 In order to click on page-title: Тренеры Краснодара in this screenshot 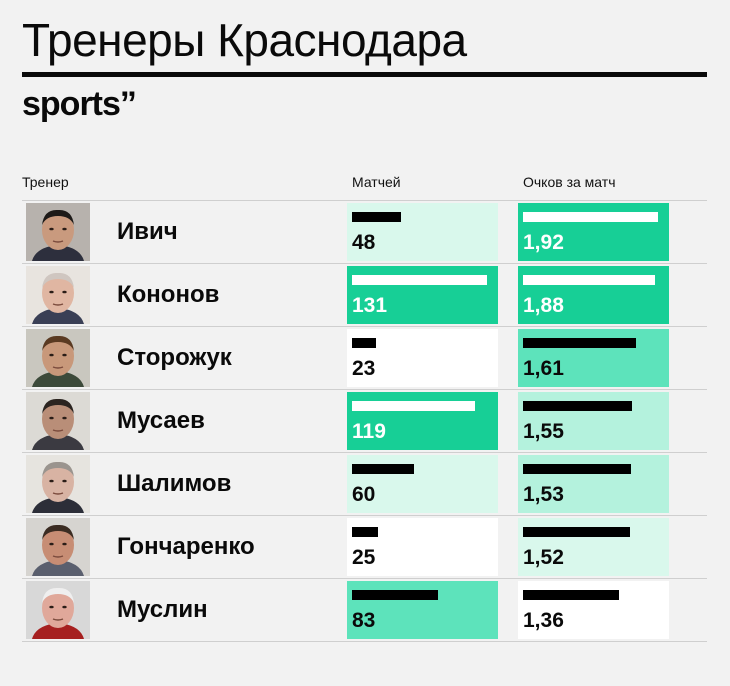, I will do `click(244, 40)`.